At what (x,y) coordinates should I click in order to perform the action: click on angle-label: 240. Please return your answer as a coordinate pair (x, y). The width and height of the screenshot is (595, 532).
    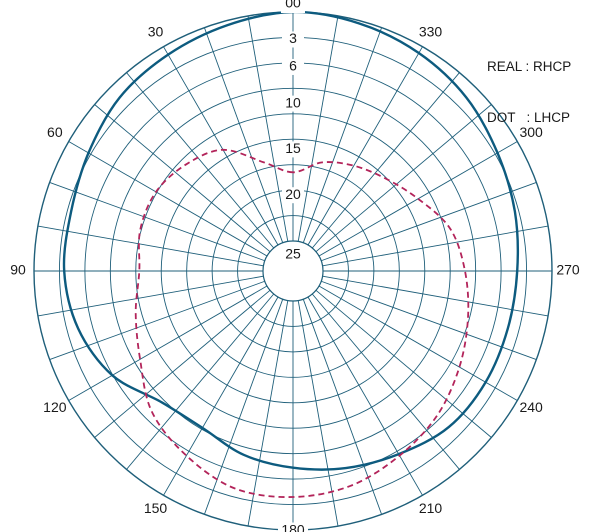
    Looking at the image, I should click on (531, 407).